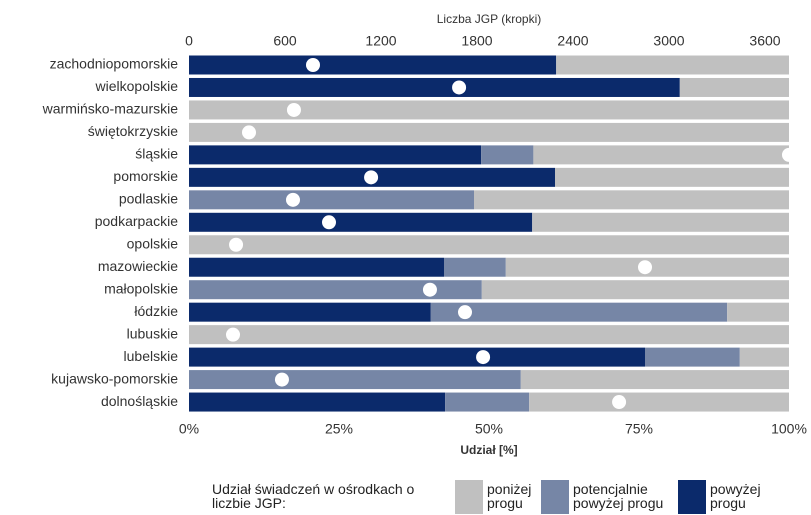 The width and height of the screenshot is (811, 515). What do you see at coordinates (141, 288) in the screenshot?
I see `y-tick-label: małopolskie` at bounding box center [141, 288].